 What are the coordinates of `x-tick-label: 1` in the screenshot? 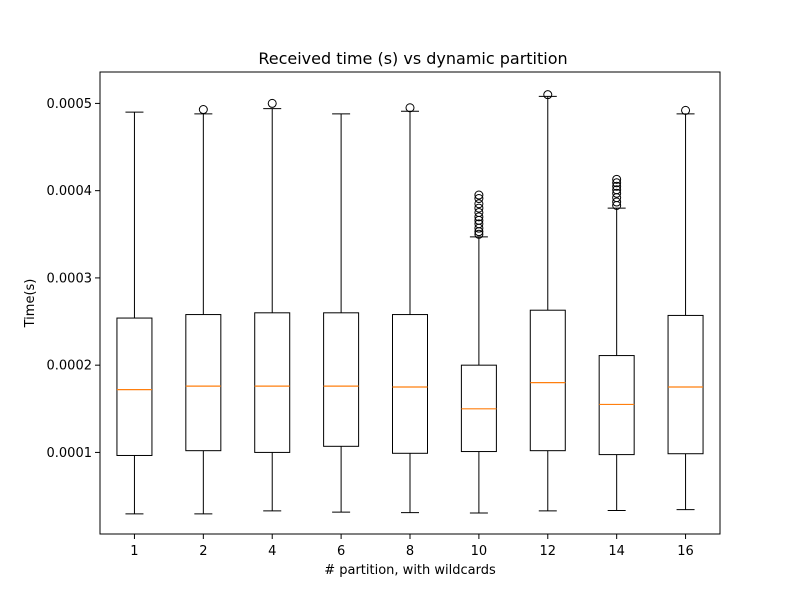 It's located at (134, 551).